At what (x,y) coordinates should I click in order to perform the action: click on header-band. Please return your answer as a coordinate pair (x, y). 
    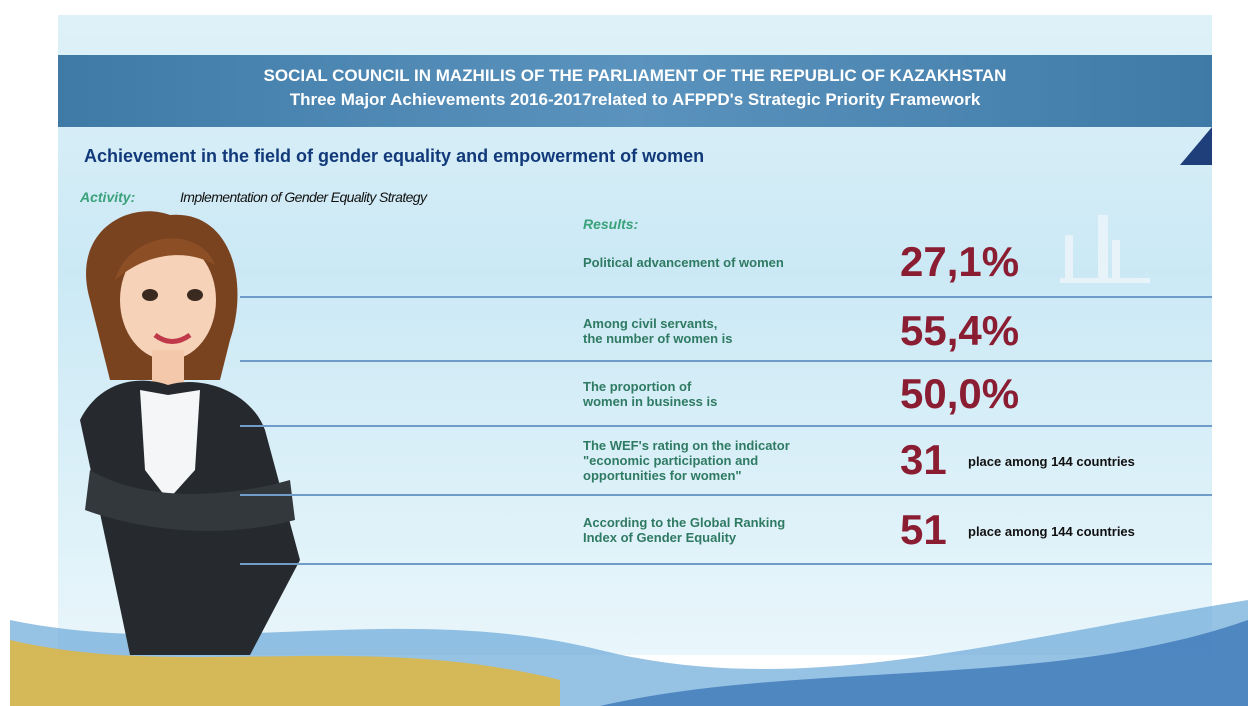
    Looking at the image, I should click on (635, 91).